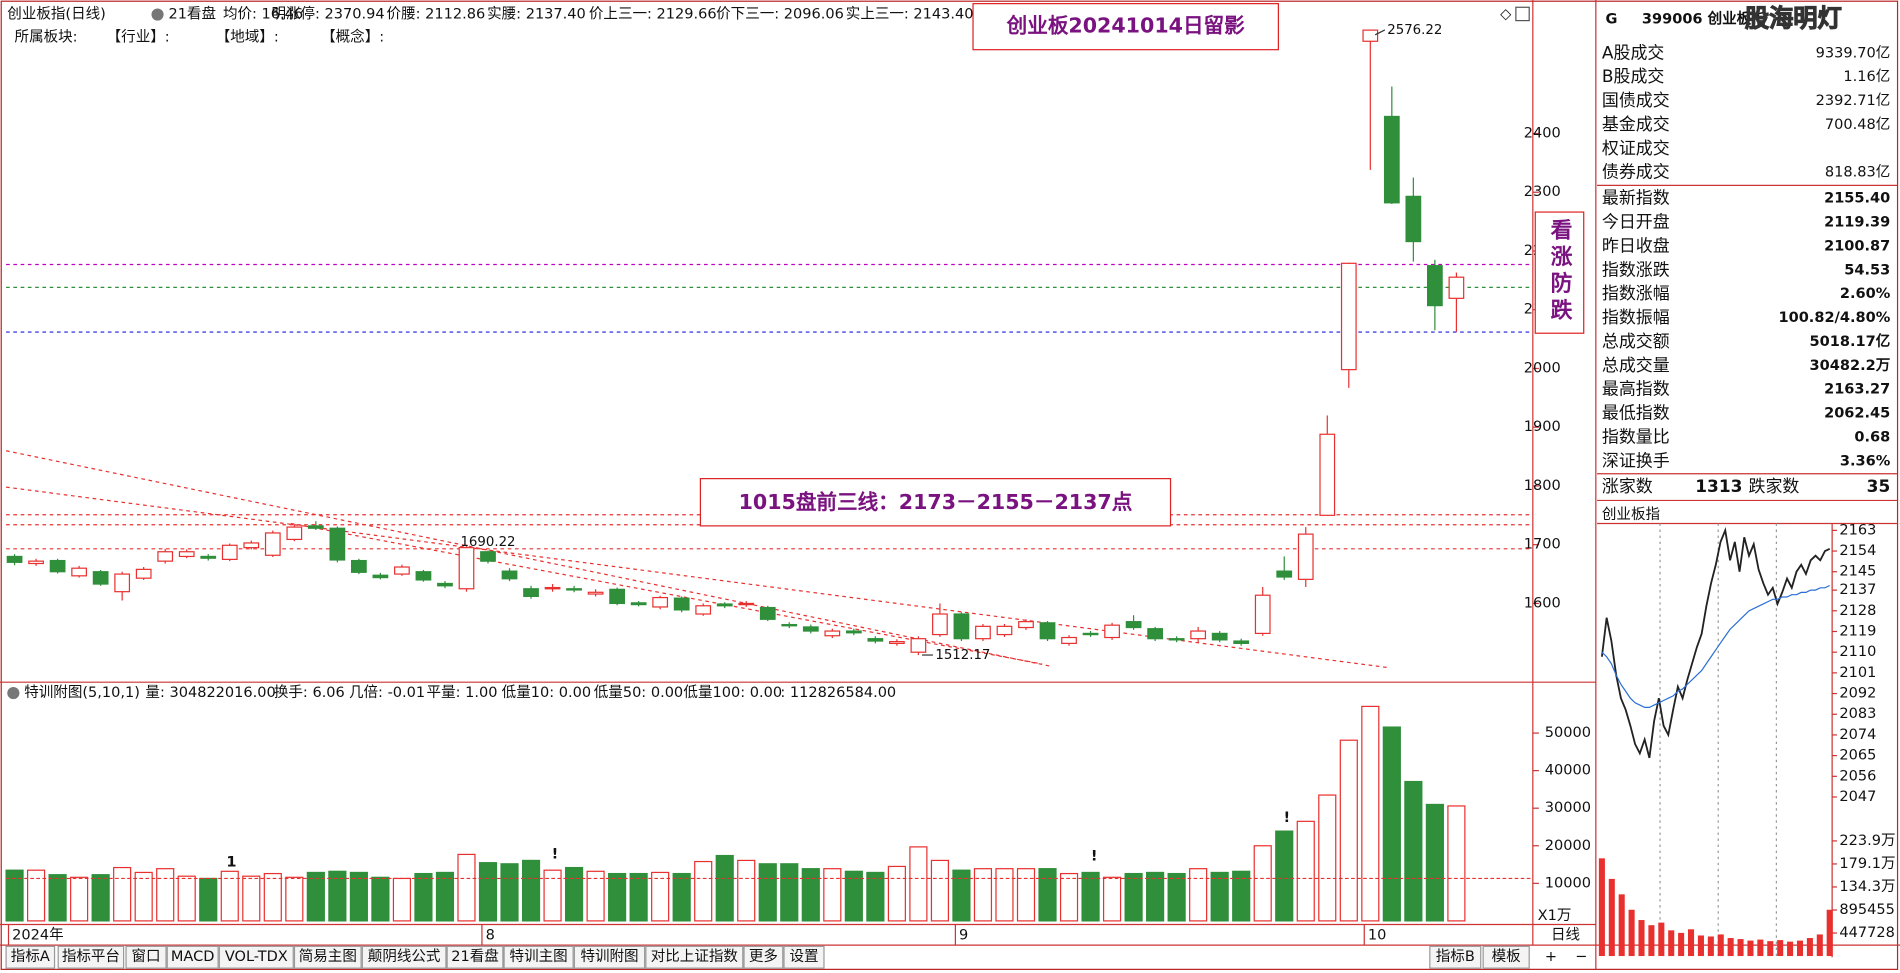 The height and width of the screenshot is (973, 1900). Describe the element at coordinates (1542, 368) in the screenshot. I see `y-tick-label: 2000` at that location.